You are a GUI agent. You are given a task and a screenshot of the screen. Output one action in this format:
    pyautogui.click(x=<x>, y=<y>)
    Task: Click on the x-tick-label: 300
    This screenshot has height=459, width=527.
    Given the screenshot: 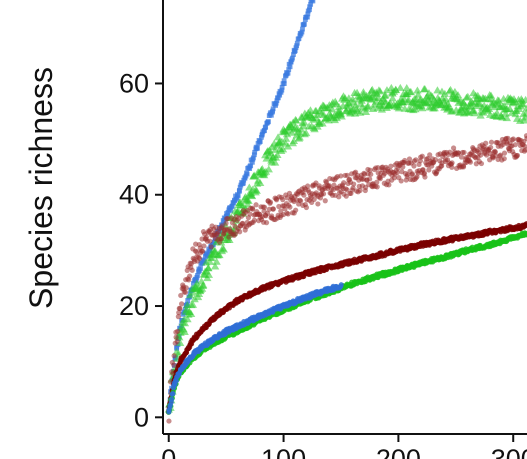 What is the action you would take?
    pyautogui.click(x=509, y=451)
    